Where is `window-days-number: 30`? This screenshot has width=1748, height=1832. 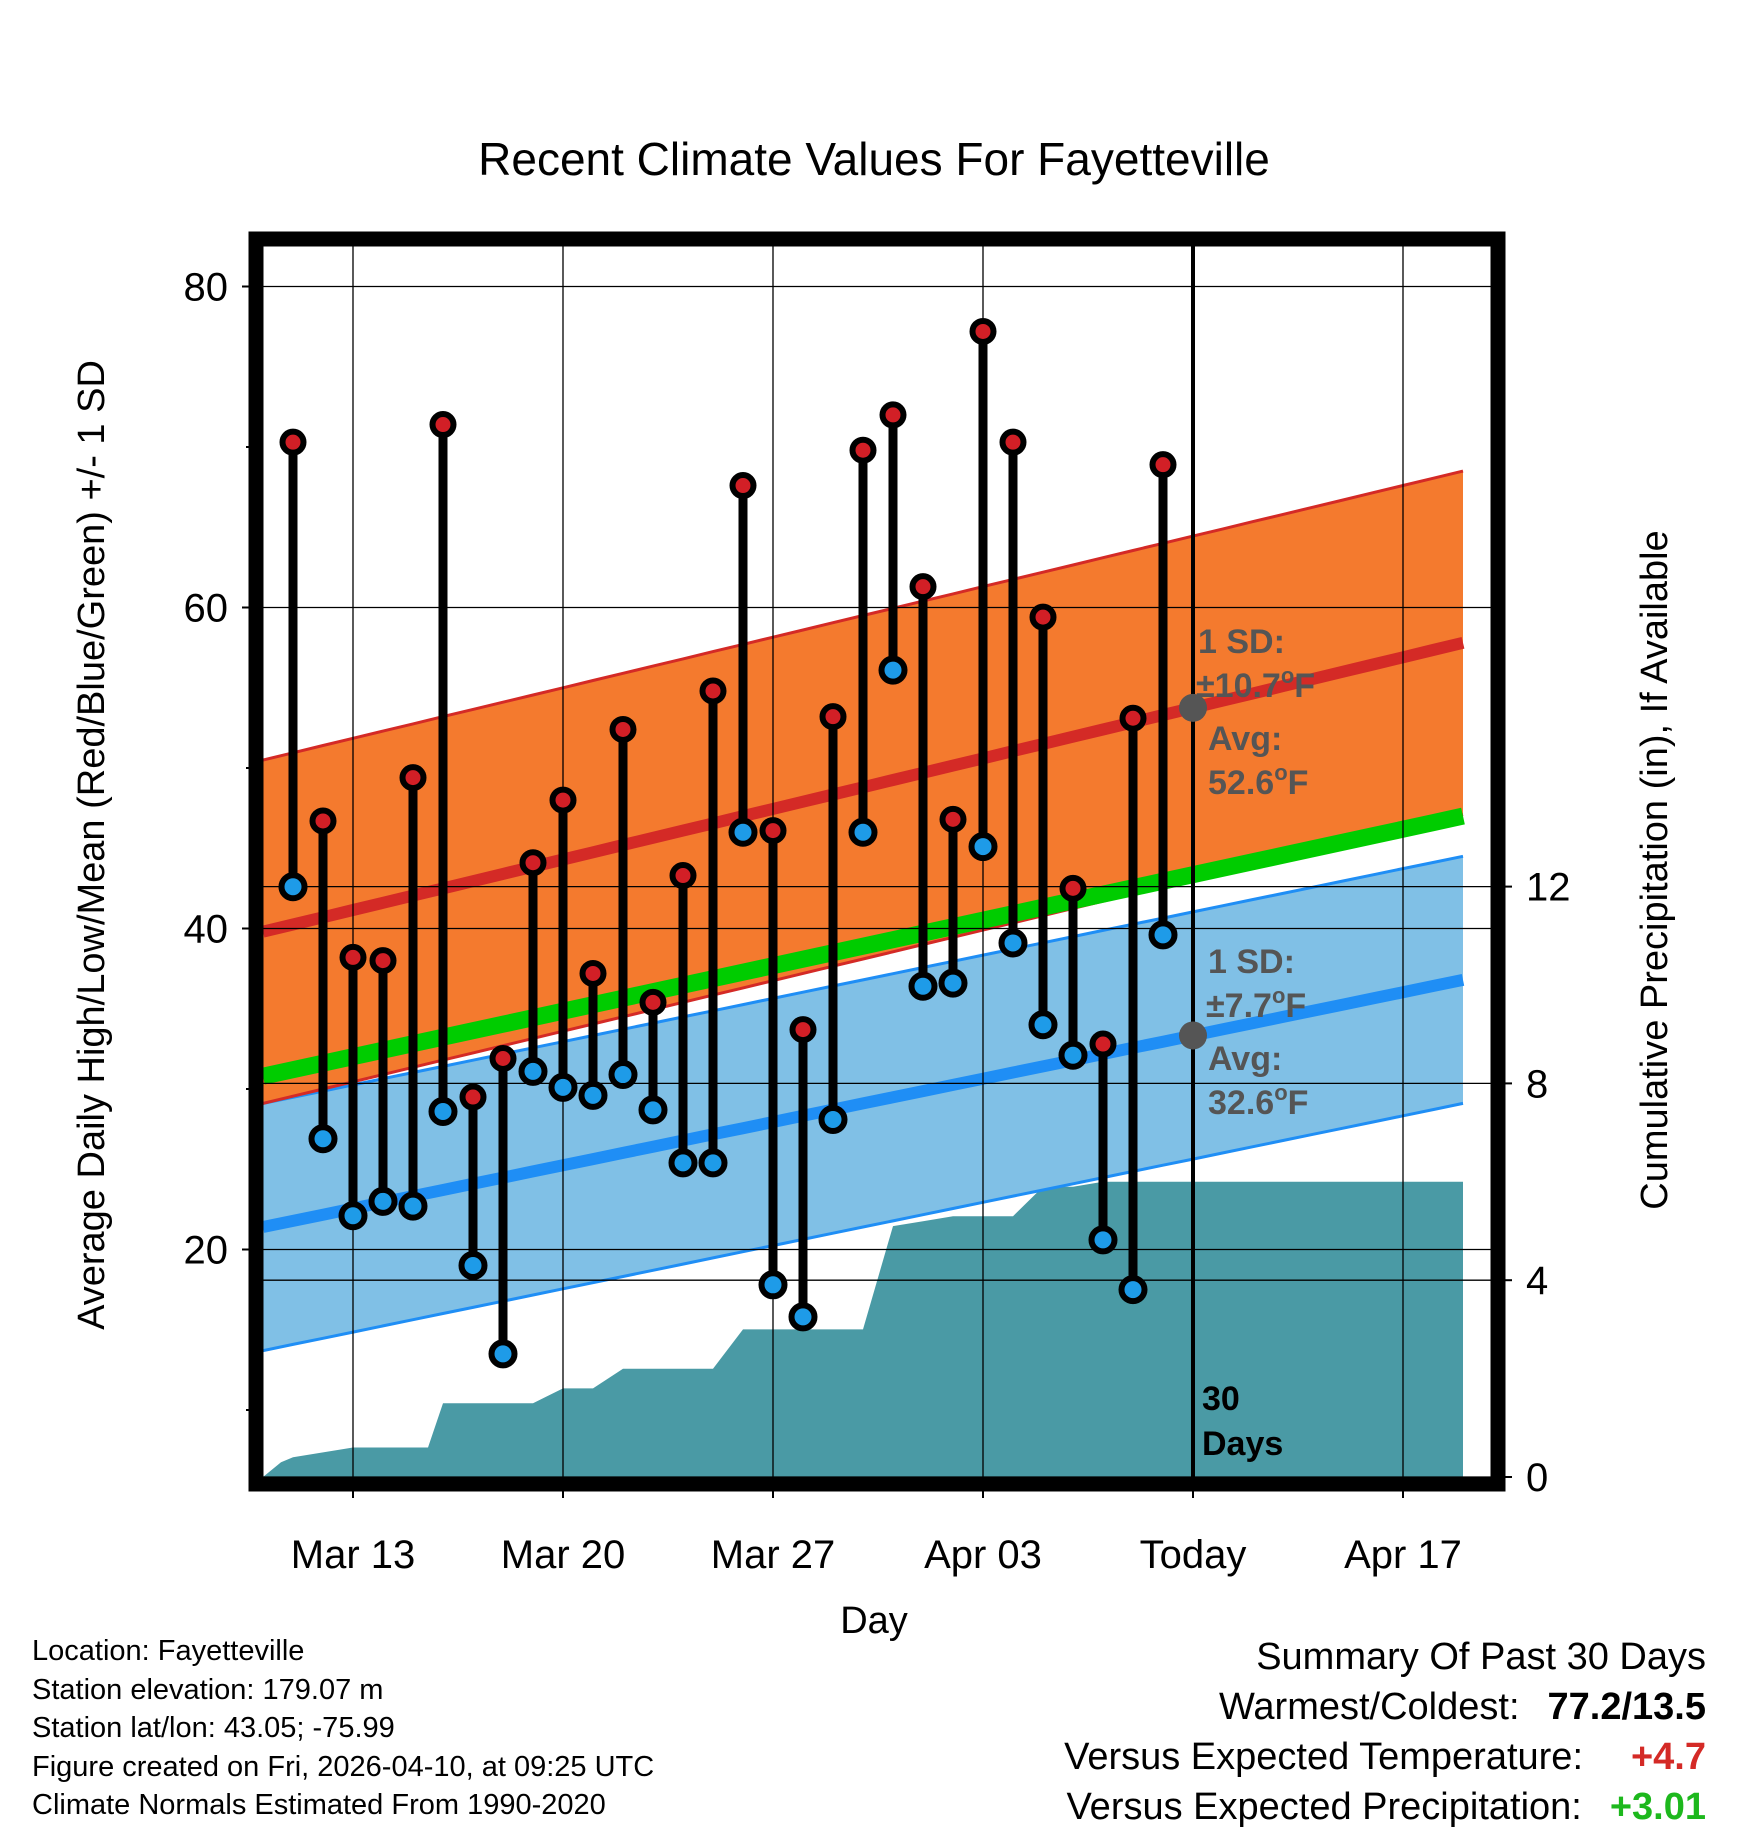
window-days-number: 30 is located at coordinates (1221, 1399).